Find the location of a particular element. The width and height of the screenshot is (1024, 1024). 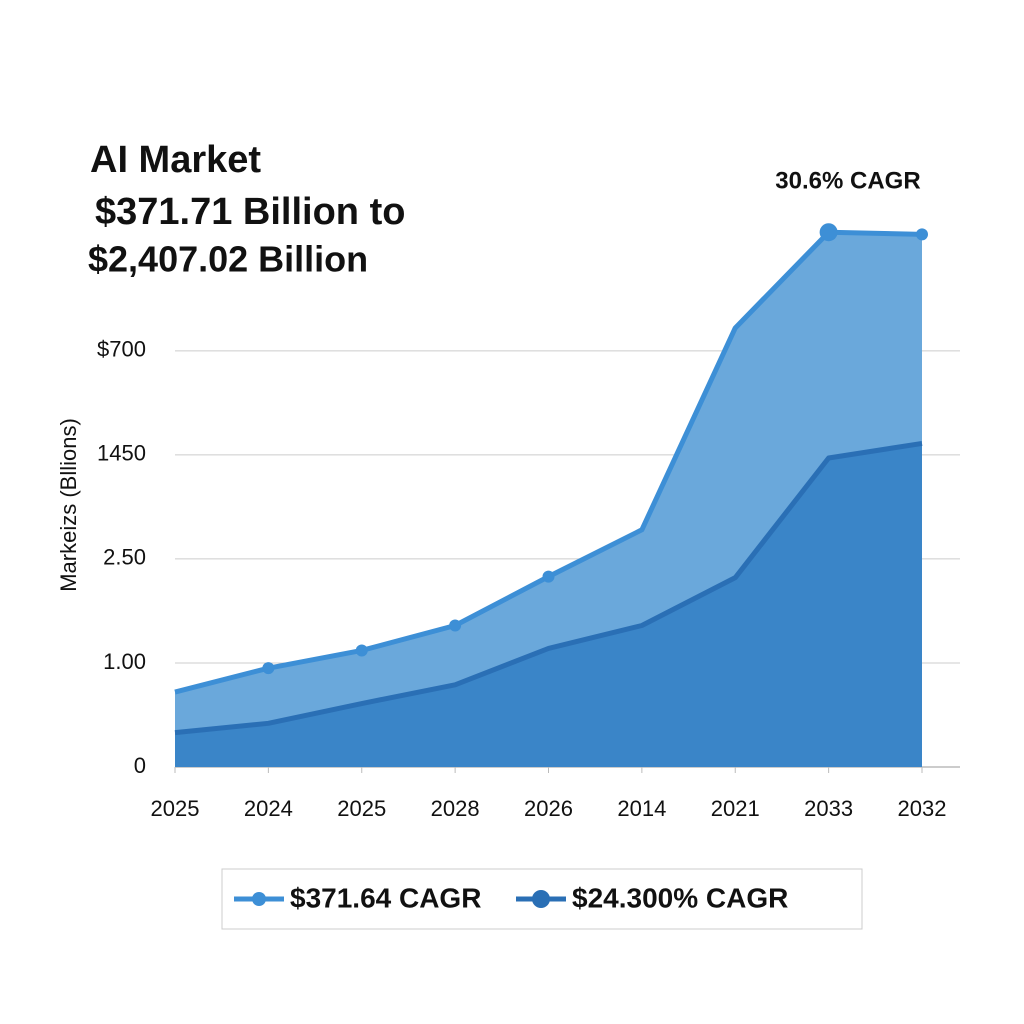

y-tick-label: $700 is located at coordinates (121, 349).